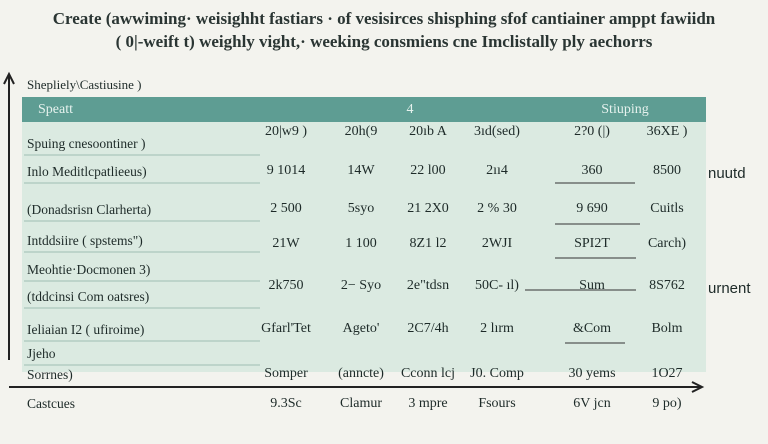 This screenshot has width=768, height=444. I want to click on cell: &Com, so click(592, 328).